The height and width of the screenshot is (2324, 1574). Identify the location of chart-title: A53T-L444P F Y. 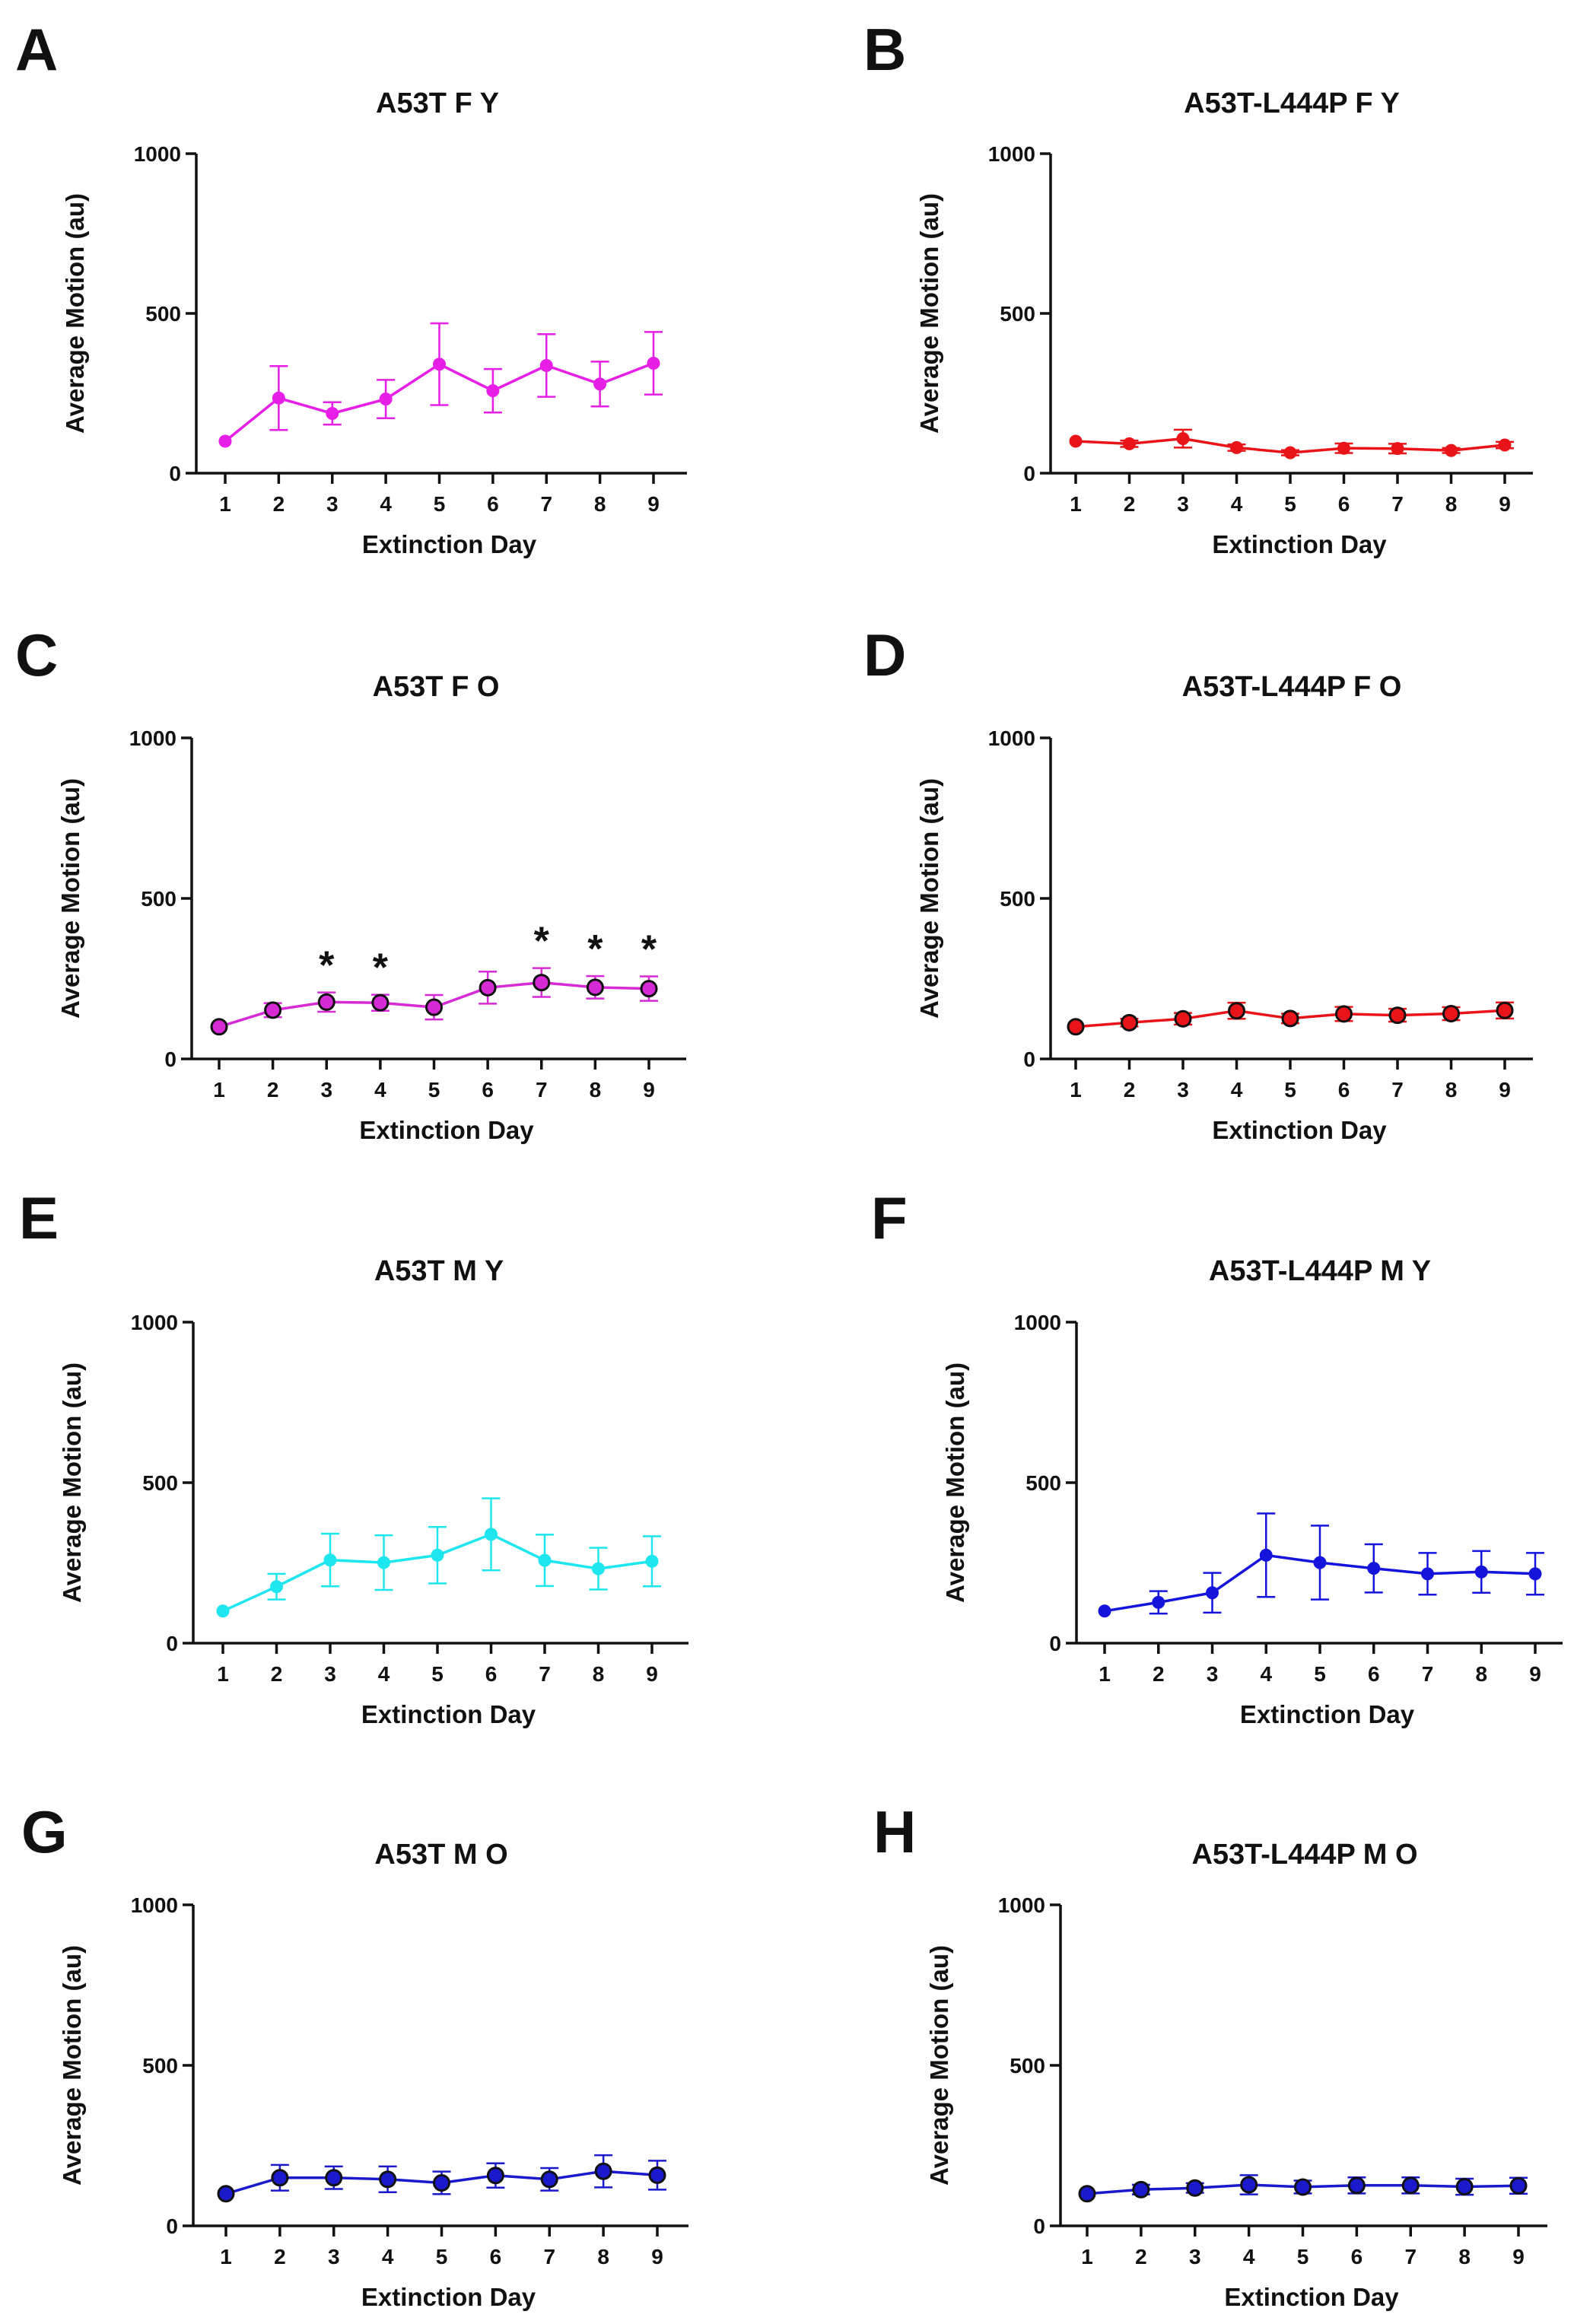
(1292, 103).